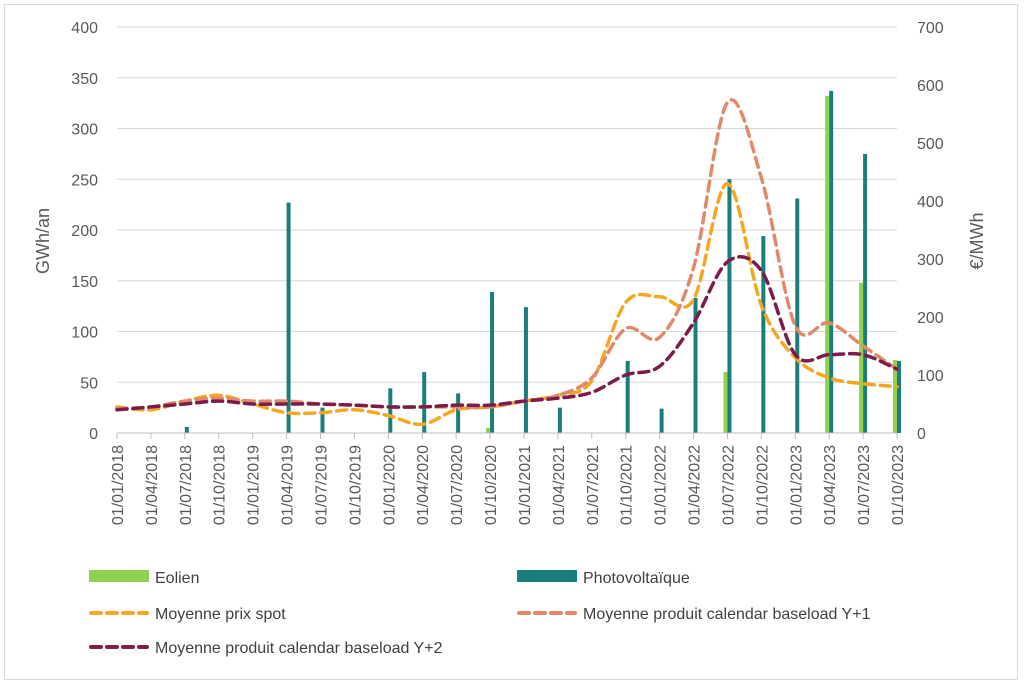  What do you see at coordinates (930, 376) in the screenshot?
I see `y2-tick-label: 100` at bounding box center [930, 376].